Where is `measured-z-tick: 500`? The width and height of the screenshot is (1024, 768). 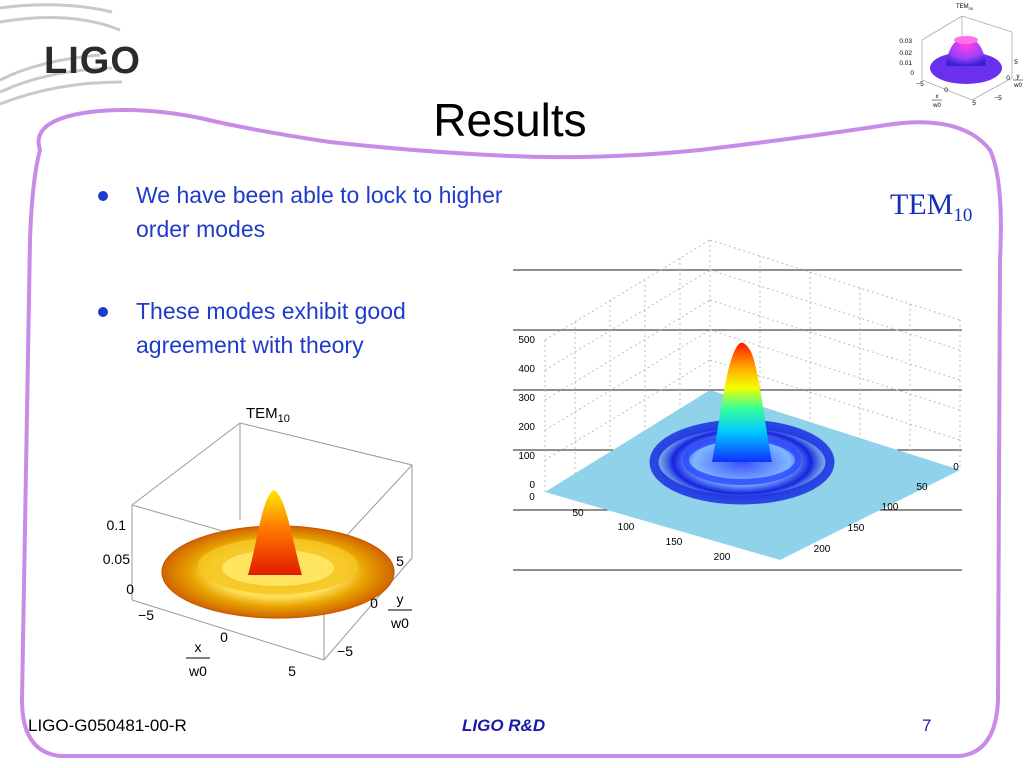
measured-z-tick: 500 is located at coordinates (526, 340).